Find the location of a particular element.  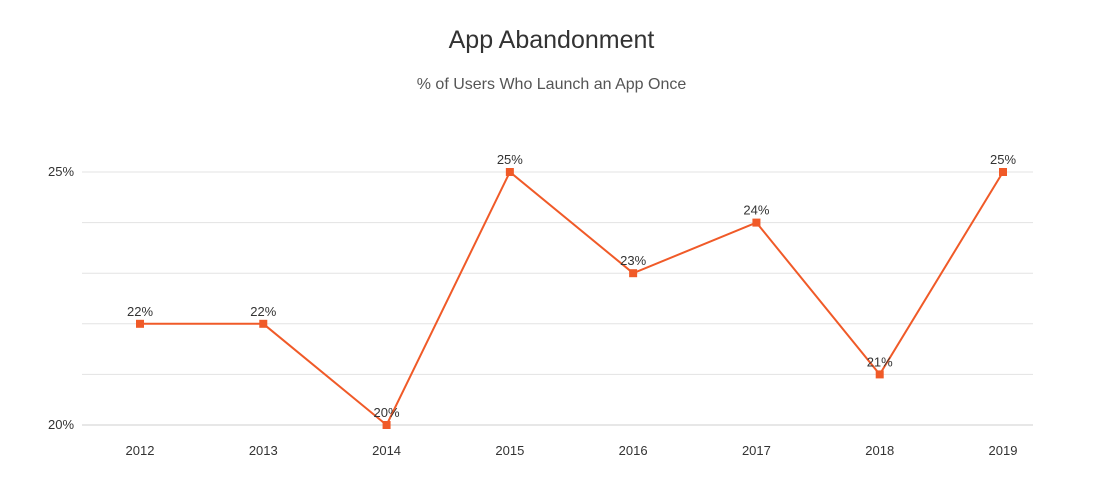

x-tick-label: 2013 is located at coordinates (263, 450).